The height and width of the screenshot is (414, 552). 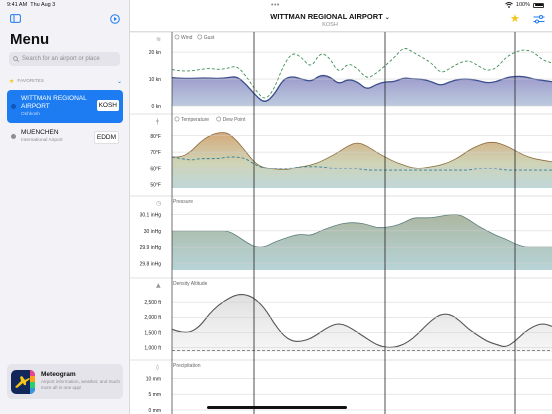 I want to click on density-altitude-area, so click(x=362, y=323).